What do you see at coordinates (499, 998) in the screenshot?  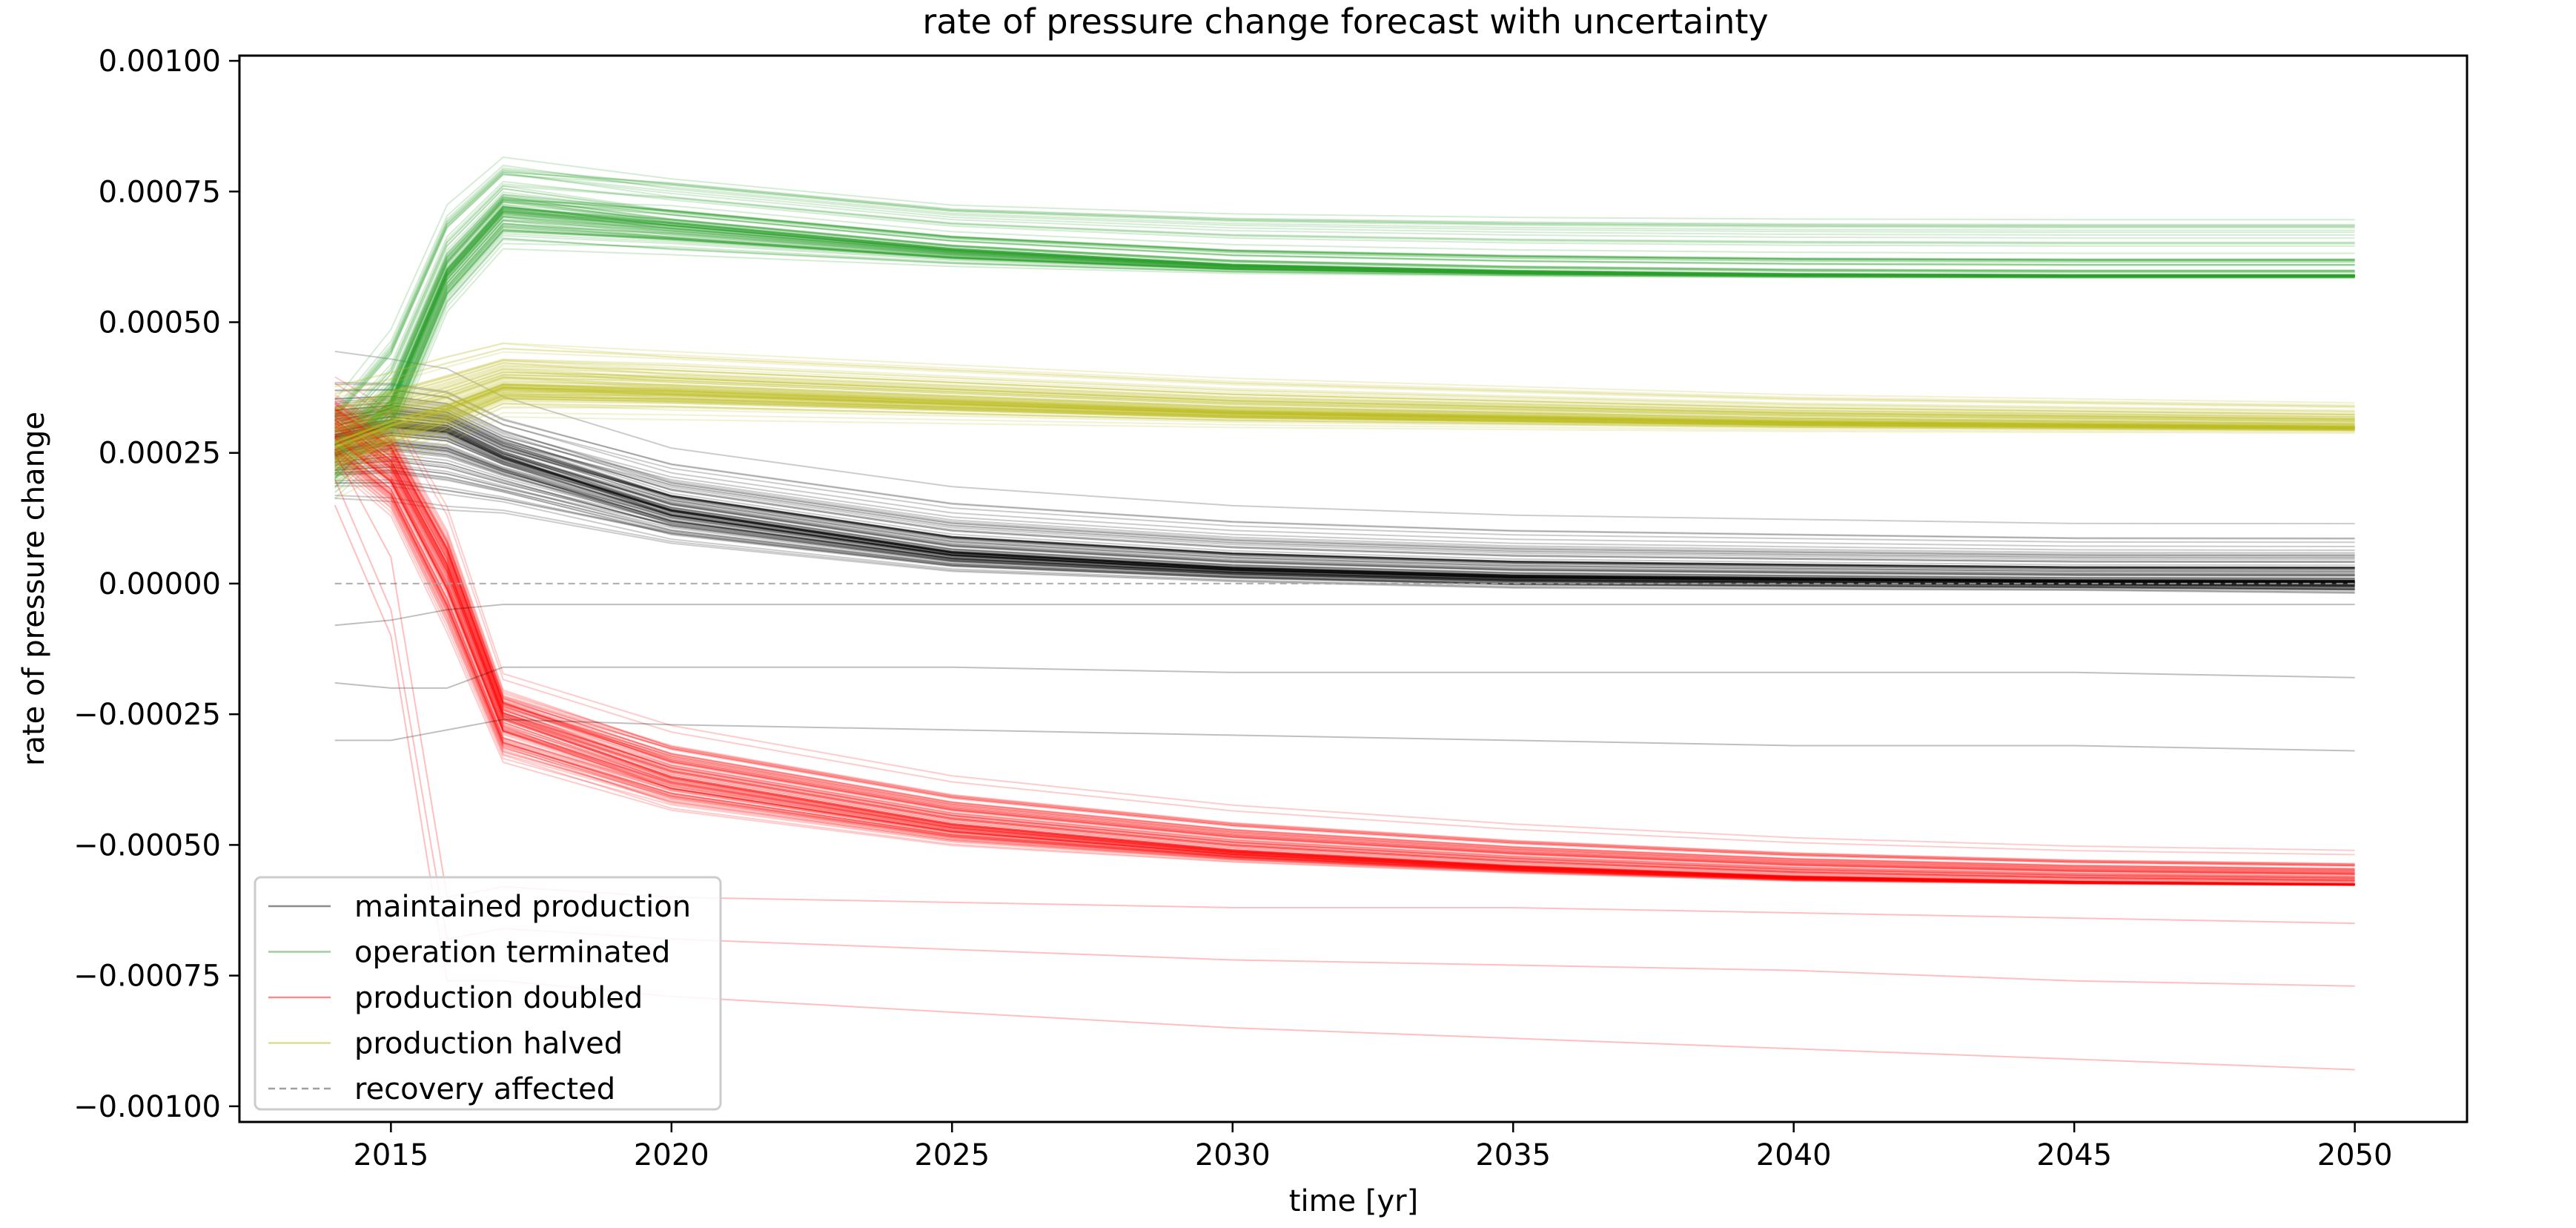 I see `legend-label: production doubled` at bounding box center [499, 998].